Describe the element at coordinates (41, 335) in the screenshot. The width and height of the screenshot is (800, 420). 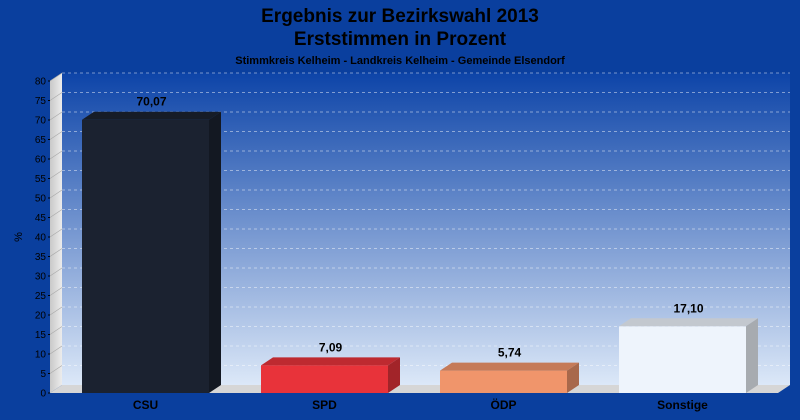
I see `y-tick-label: 15` at that location.